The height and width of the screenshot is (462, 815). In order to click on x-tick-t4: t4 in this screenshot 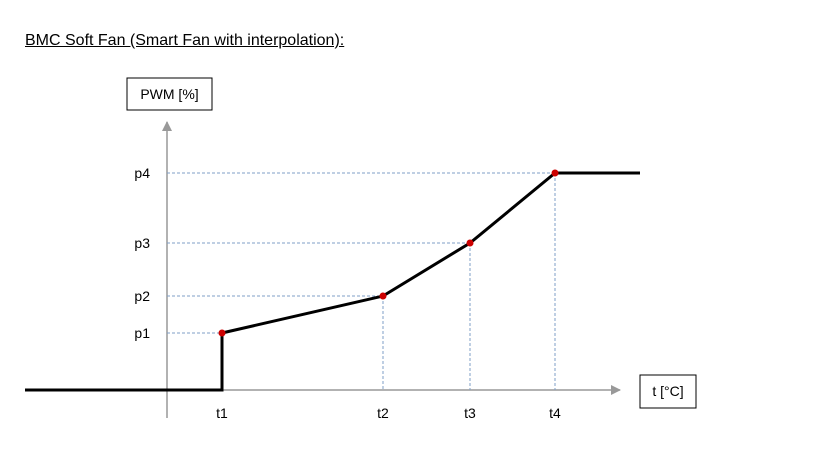, I will do `click(555, 413)`.